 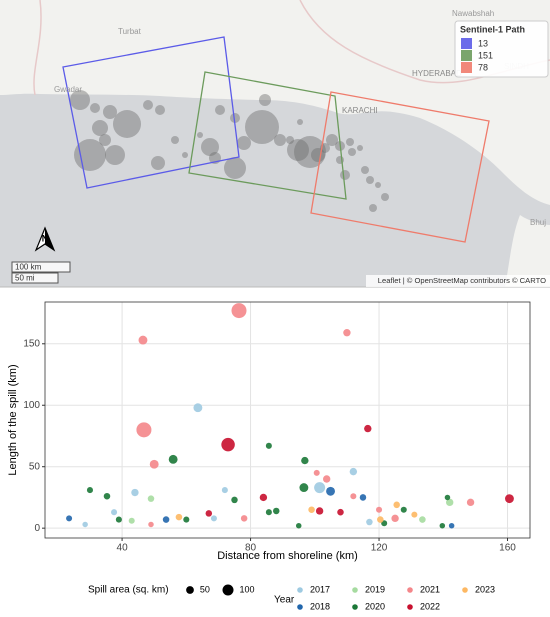 I want to click on place-label: HYDERABAD, so click(x=437, y=73).